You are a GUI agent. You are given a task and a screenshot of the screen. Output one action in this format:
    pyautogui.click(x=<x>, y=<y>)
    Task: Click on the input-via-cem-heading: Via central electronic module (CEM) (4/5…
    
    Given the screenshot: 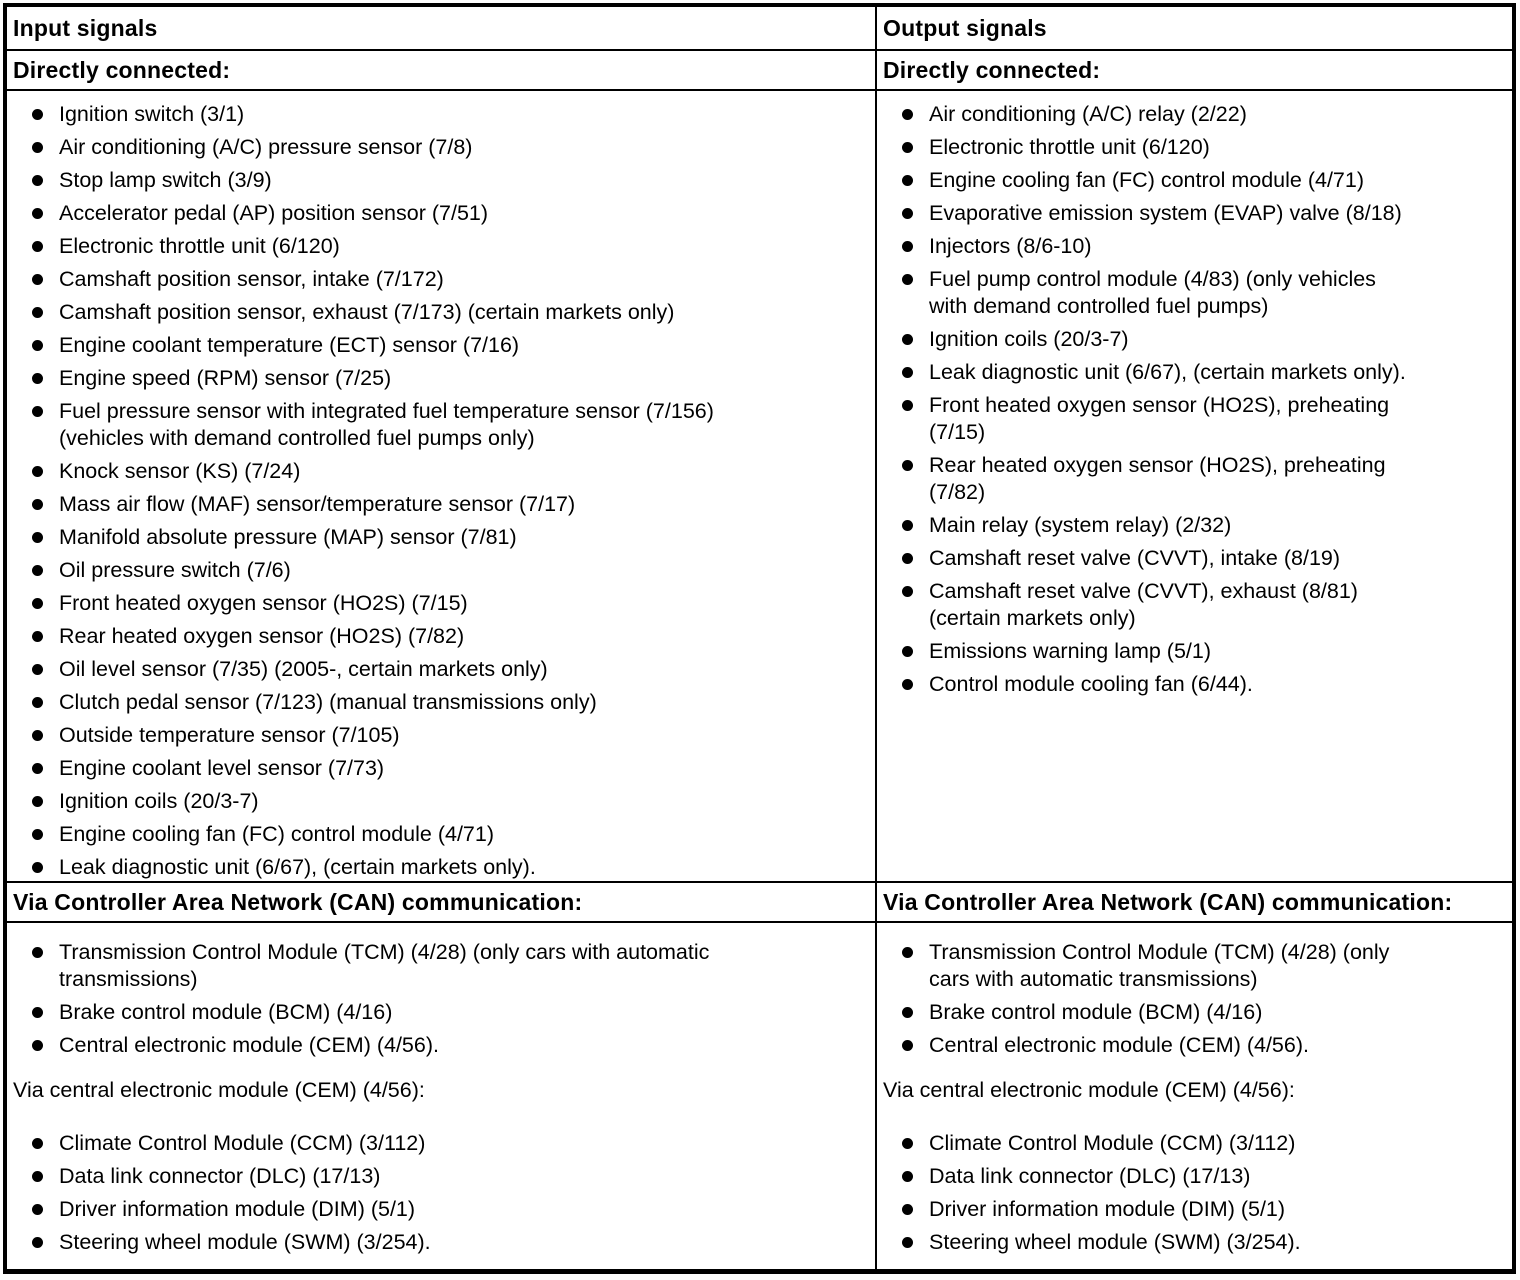 What is the action you would take?
    pyautogui.click(x=219, y=1090)
    